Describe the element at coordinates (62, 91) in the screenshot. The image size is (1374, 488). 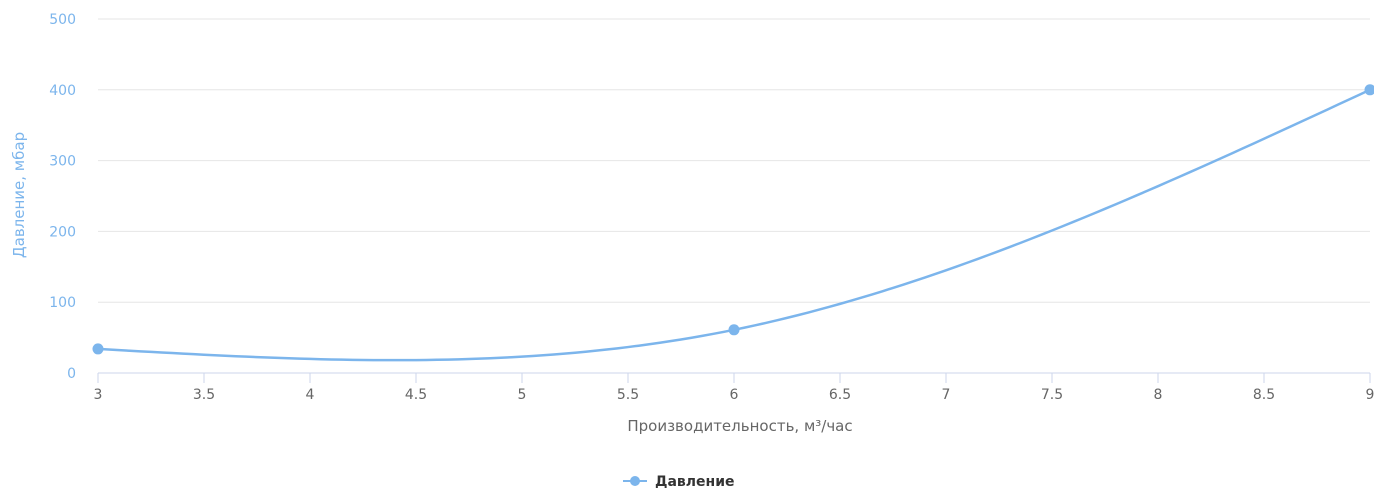
I see `y-tick-label: 400` at that location.